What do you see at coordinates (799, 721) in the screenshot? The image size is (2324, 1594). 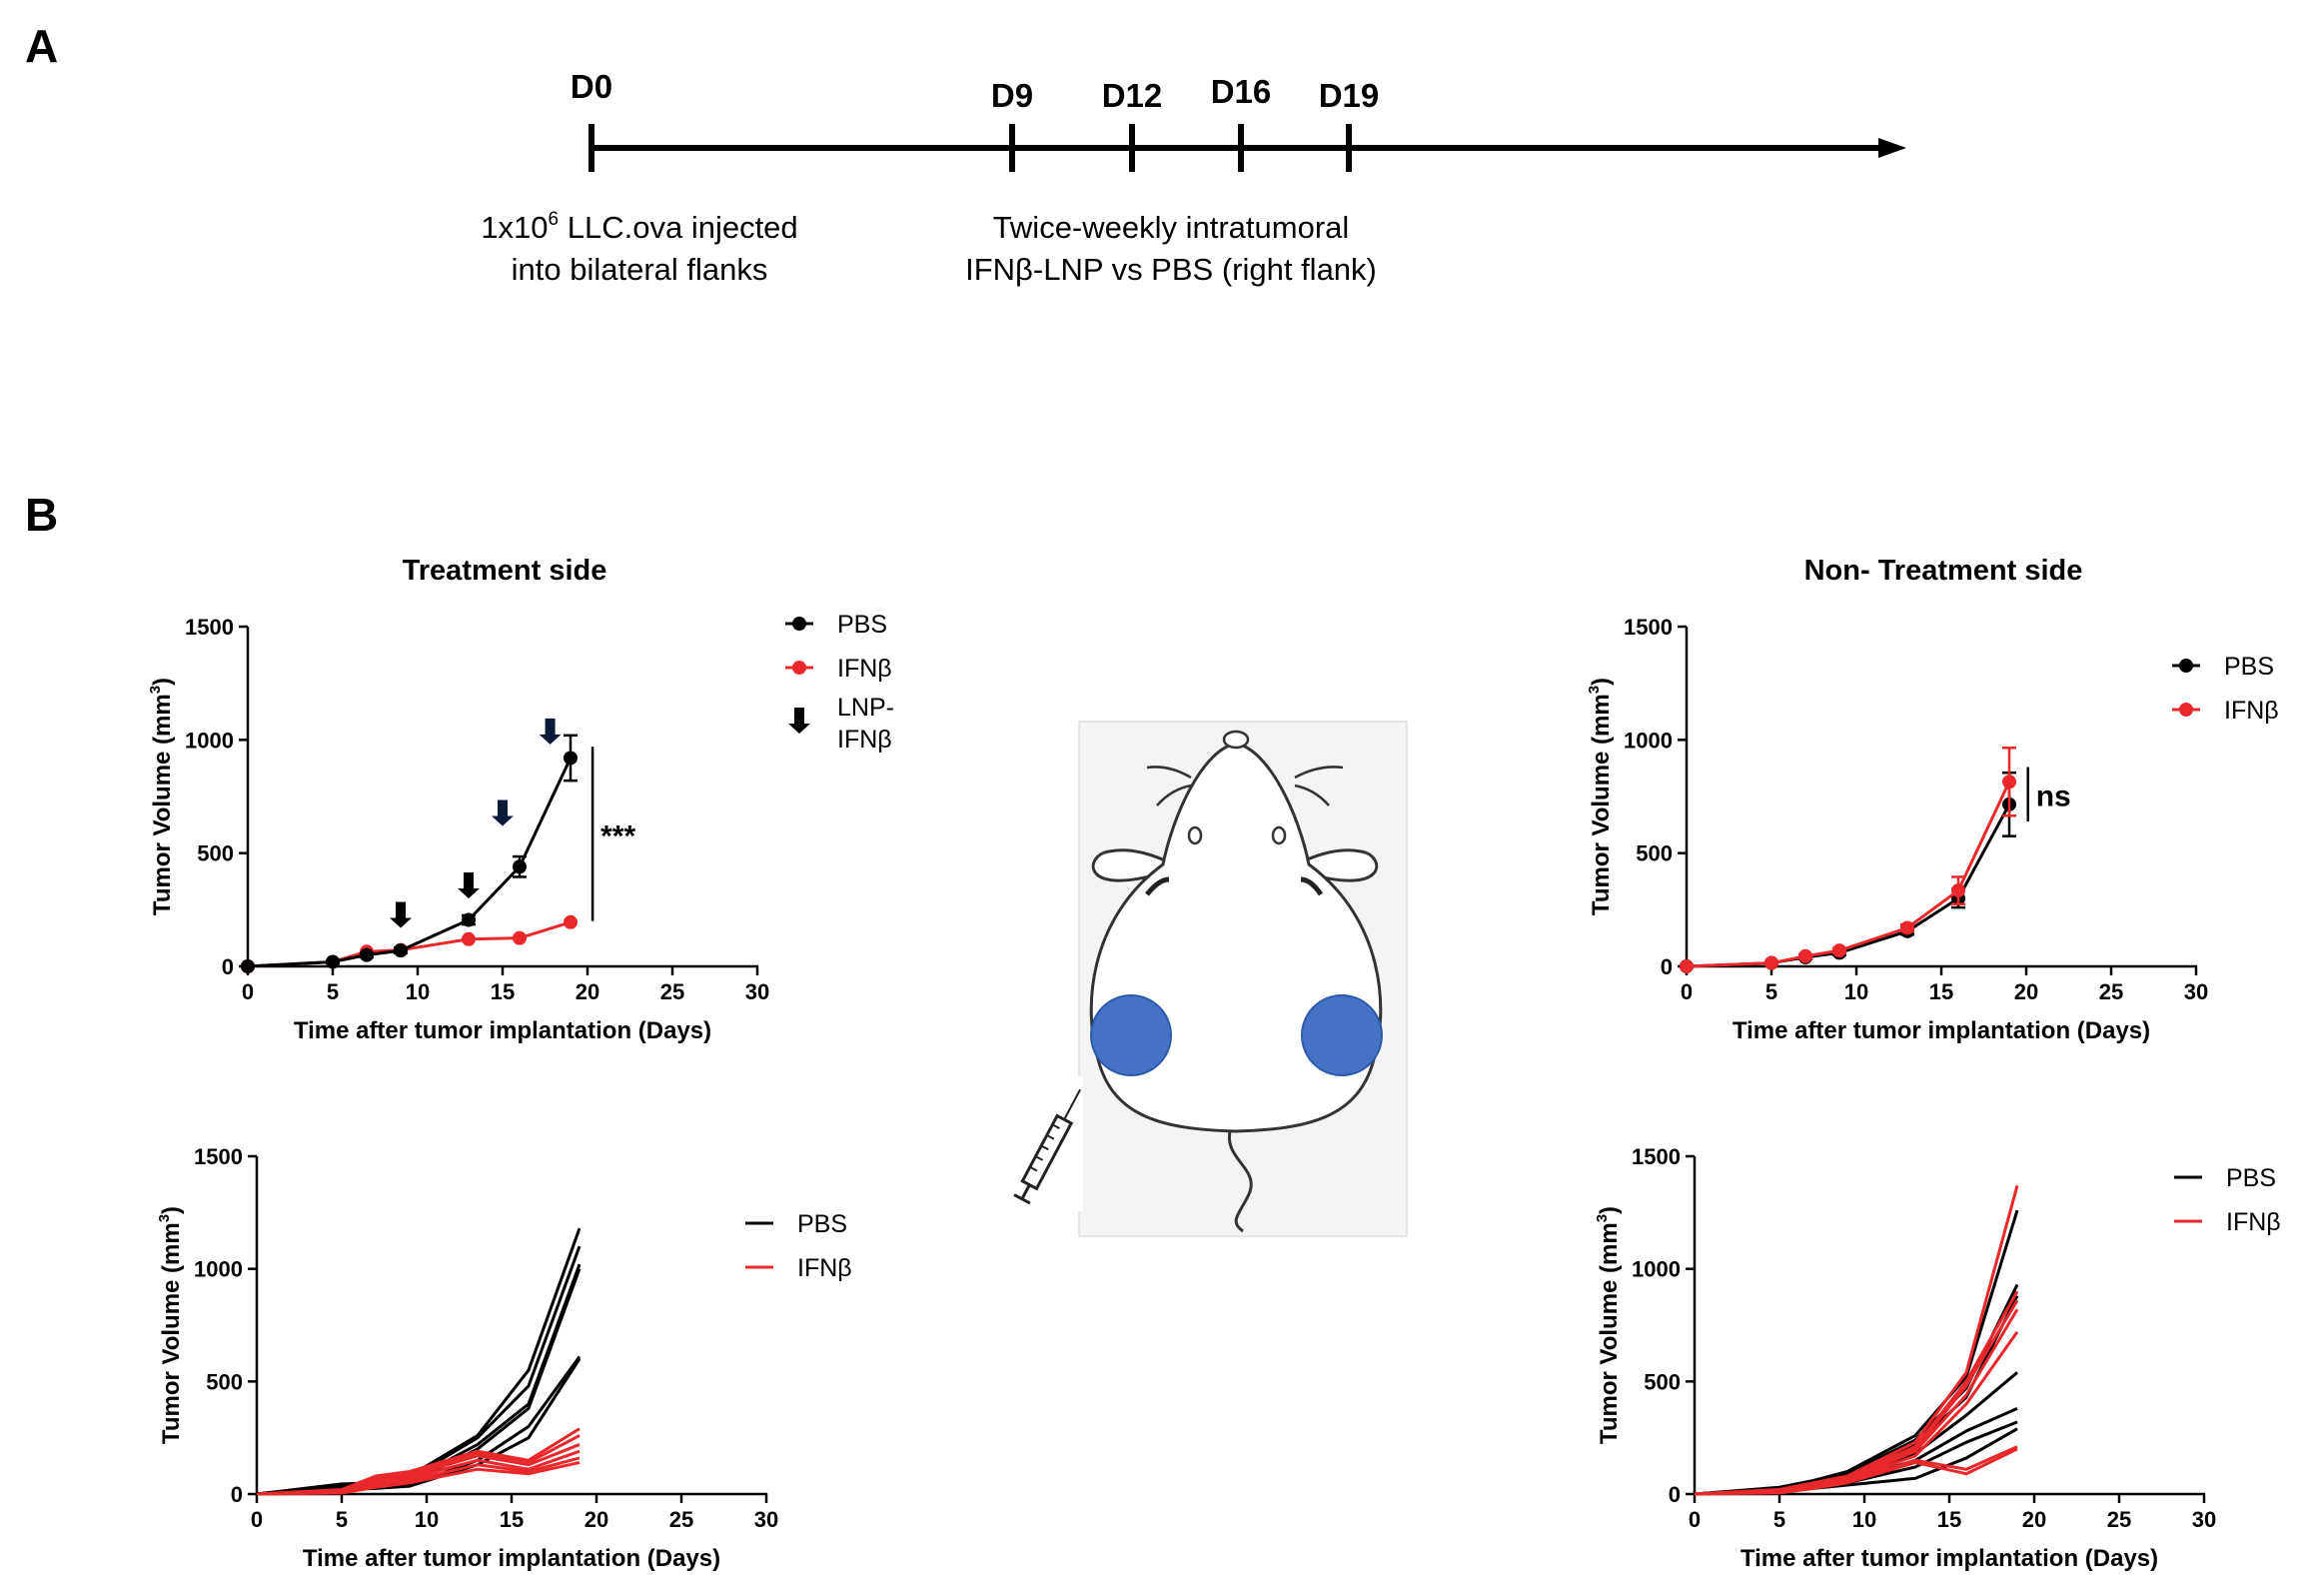 I see `legend-arrow-icon` at bounding box center [799, 721].